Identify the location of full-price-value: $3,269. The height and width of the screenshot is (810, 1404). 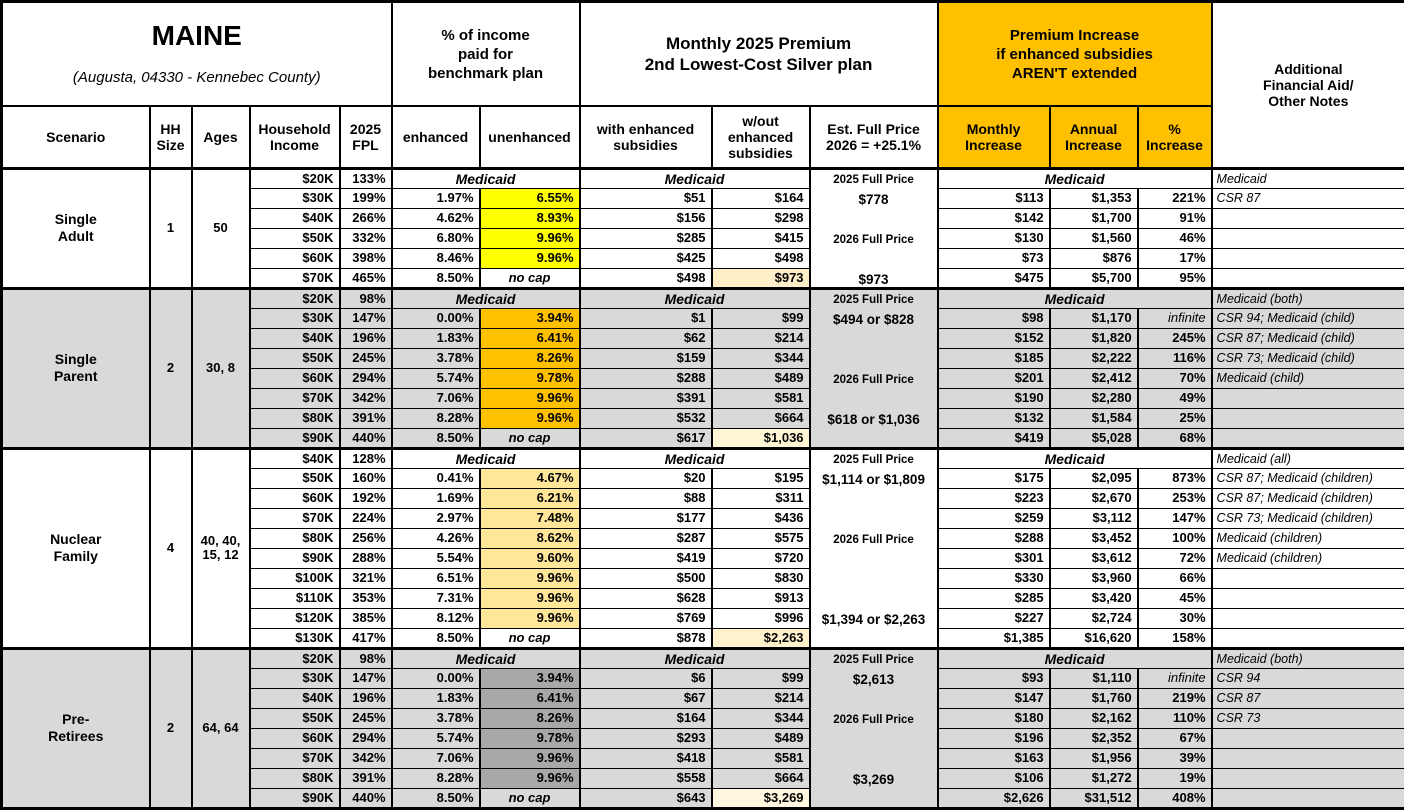
(874, 780).